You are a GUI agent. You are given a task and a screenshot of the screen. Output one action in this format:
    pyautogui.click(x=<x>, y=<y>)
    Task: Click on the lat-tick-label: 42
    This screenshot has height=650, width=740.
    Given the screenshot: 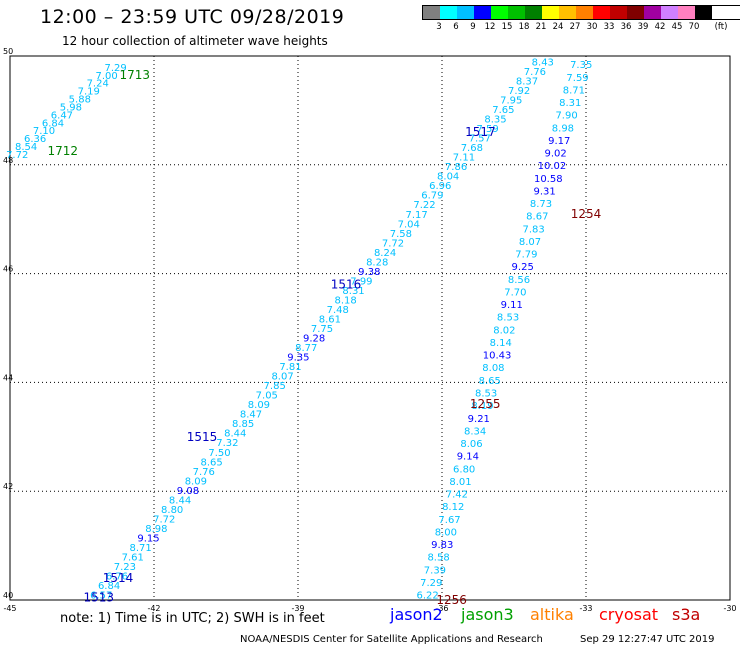 What is the action you would take?
    pyautogui.click(x=8, y=486)
    